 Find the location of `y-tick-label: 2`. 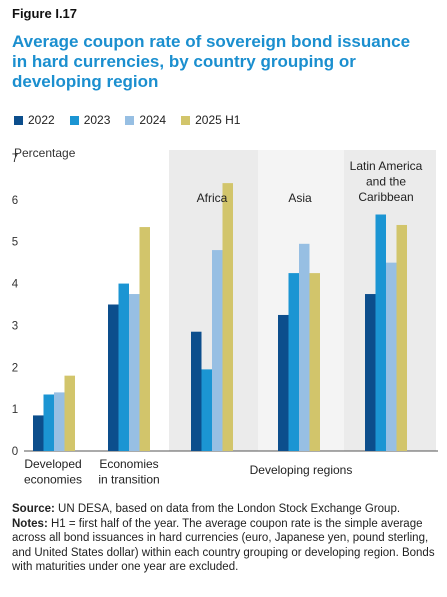

y-tick-label: 2 is located at coordinates (15, 368).